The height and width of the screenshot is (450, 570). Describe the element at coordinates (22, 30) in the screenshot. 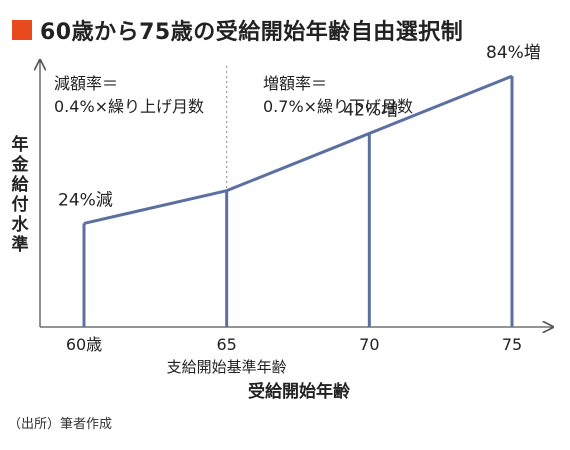

I see `title-marker-icon` at that location.